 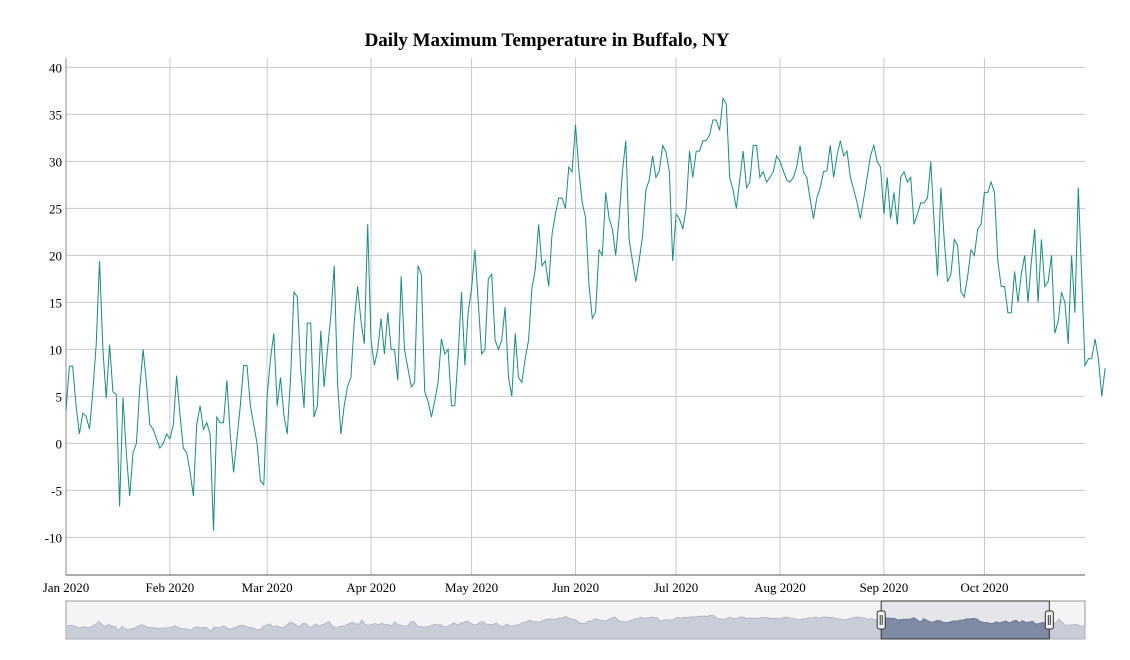 What do you see at coordinates (984, 587) in the screenshot?
I see `x-tick-label: Oct 2020` at bounding box center [984, 587].